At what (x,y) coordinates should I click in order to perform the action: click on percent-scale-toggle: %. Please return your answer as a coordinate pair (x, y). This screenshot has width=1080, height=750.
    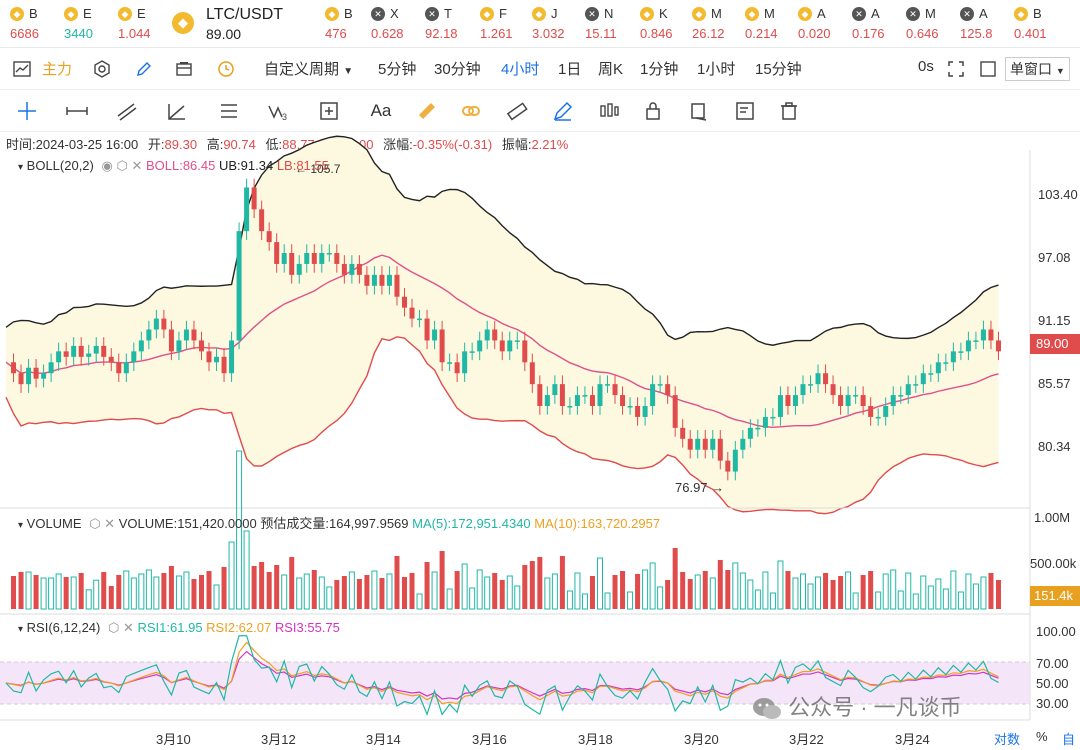
    Looking at the image, I should click on (1042, 736).